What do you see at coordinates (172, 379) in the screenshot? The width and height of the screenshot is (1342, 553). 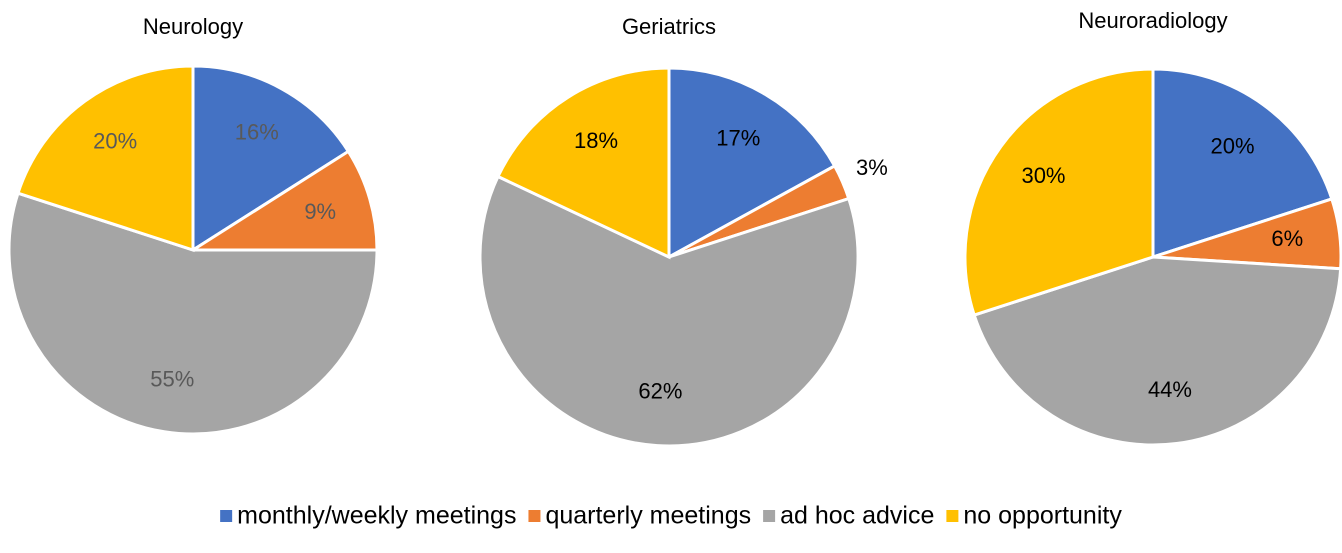 I see `data-label: 55%` at bounding box center [172, 379].